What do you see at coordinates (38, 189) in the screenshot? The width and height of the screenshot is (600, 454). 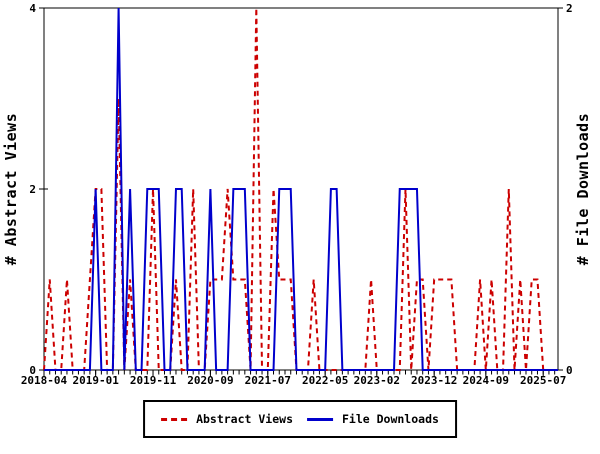 I see `left-axis-ticks: 0 2 4` at bounding box center [38, 189].